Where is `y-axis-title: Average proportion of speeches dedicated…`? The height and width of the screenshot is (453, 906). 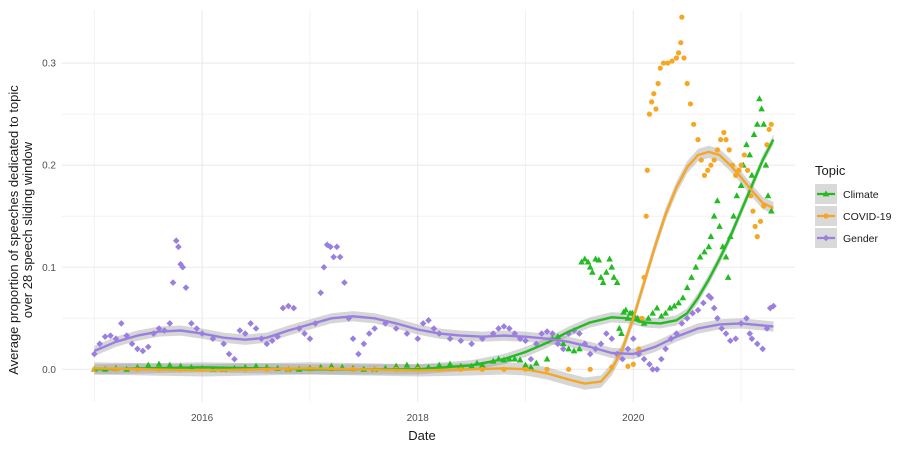 y-axis-title: Average proportion of speeches dedicated… is located at coordinates (20, 230).